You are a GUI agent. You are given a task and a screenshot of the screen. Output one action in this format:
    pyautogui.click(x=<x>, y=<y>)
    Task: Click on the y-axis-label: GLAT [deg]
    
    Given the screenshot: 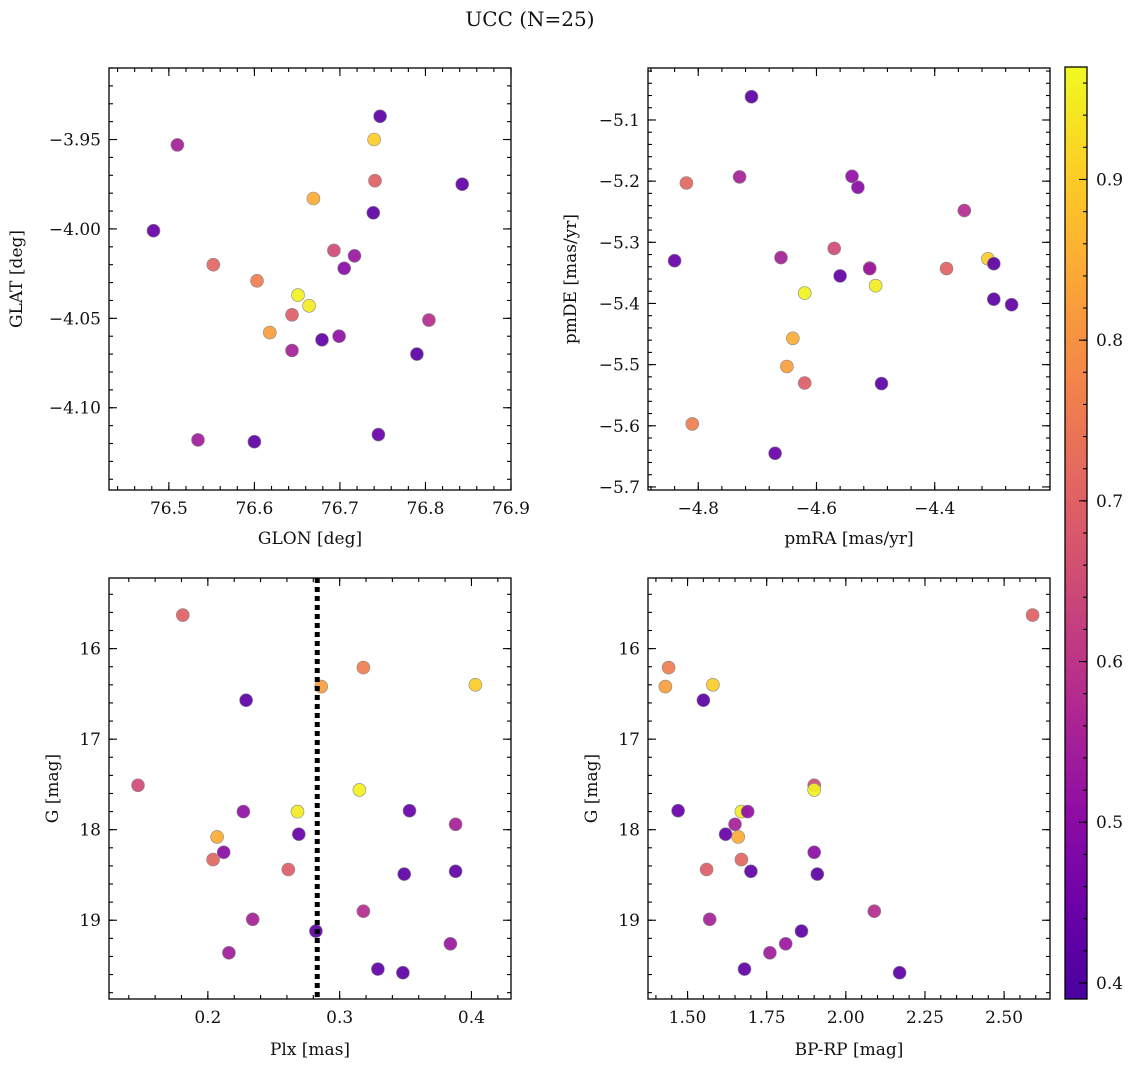 What is the action you would take?
    pyautogui.click(x=17, y=279)
    